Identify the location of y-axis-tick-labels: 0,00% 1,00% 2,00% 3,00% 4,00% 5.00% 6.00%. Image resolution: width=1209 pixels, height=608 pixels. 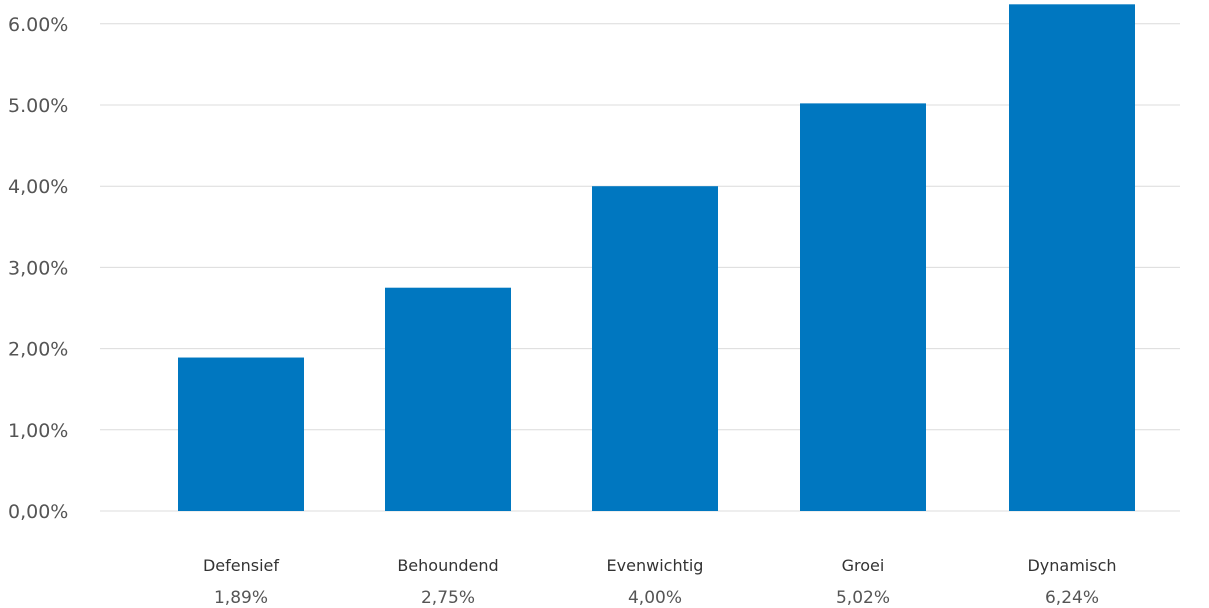
(38, 268).